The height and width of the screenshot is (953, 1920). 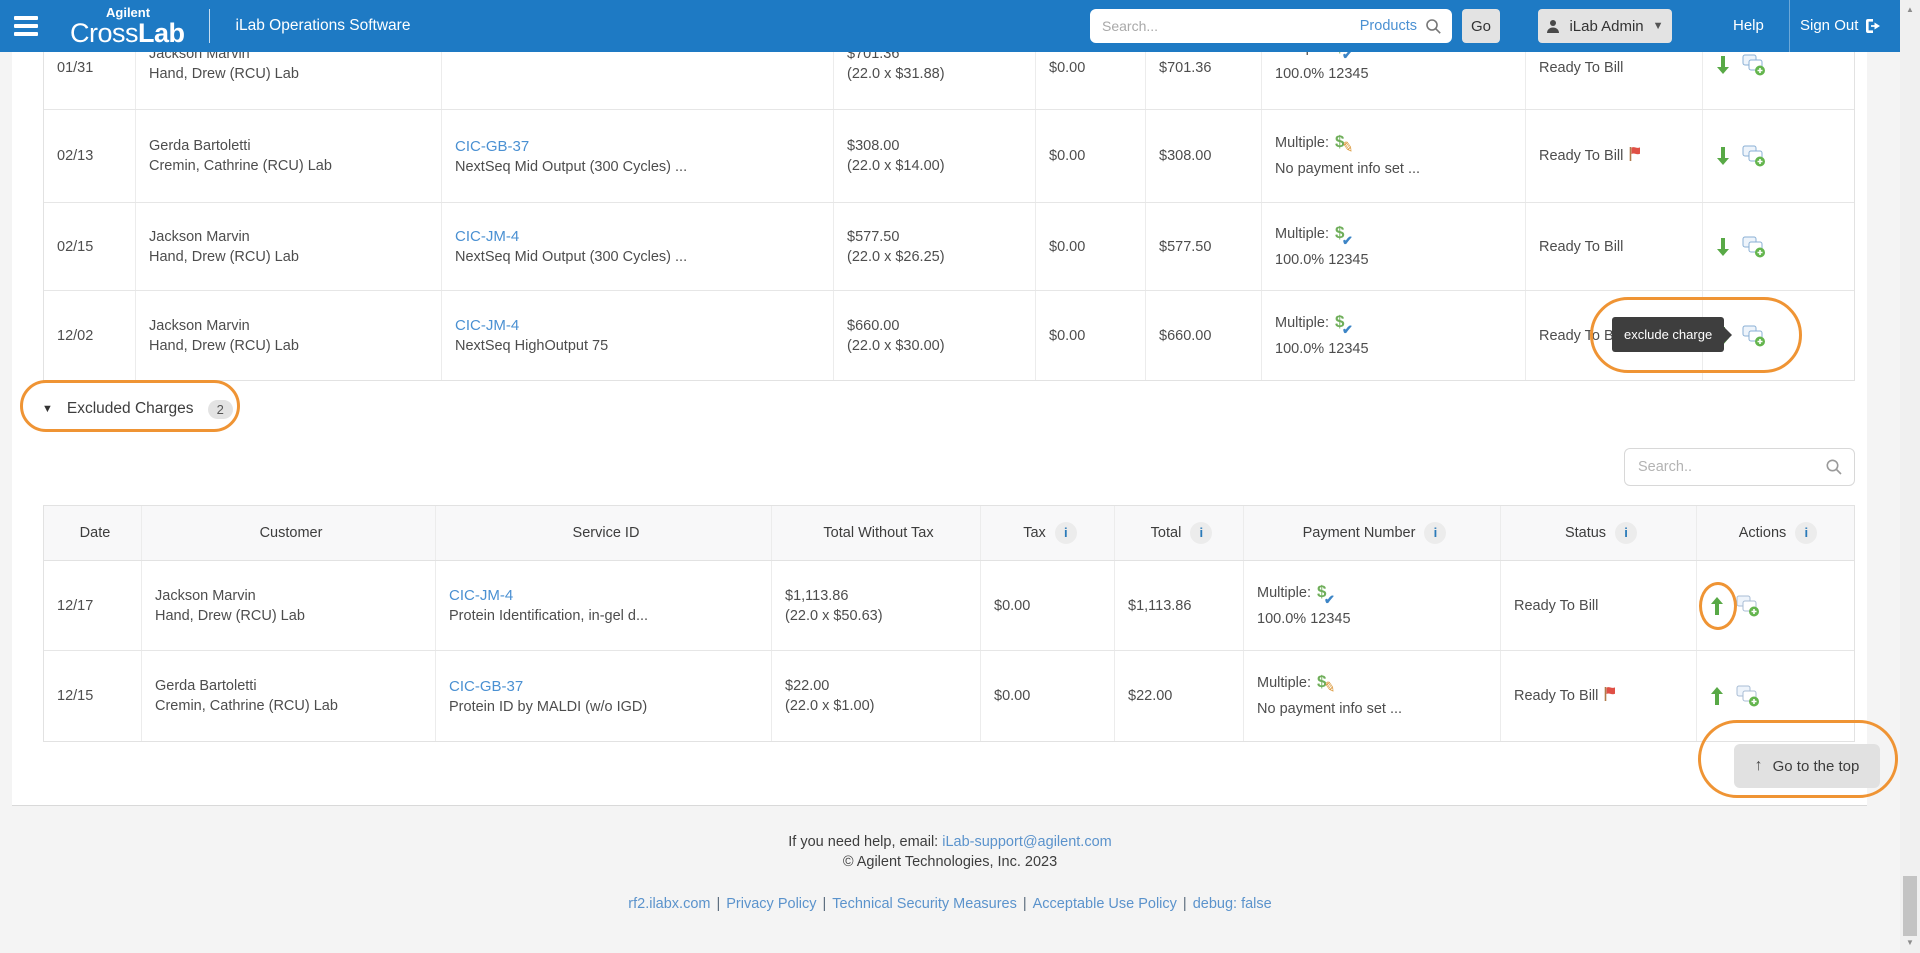 What do you see at coordinates (1748, 25) in the screenshot?
I see `help-link: Help` at bounding box center [1748, 25].